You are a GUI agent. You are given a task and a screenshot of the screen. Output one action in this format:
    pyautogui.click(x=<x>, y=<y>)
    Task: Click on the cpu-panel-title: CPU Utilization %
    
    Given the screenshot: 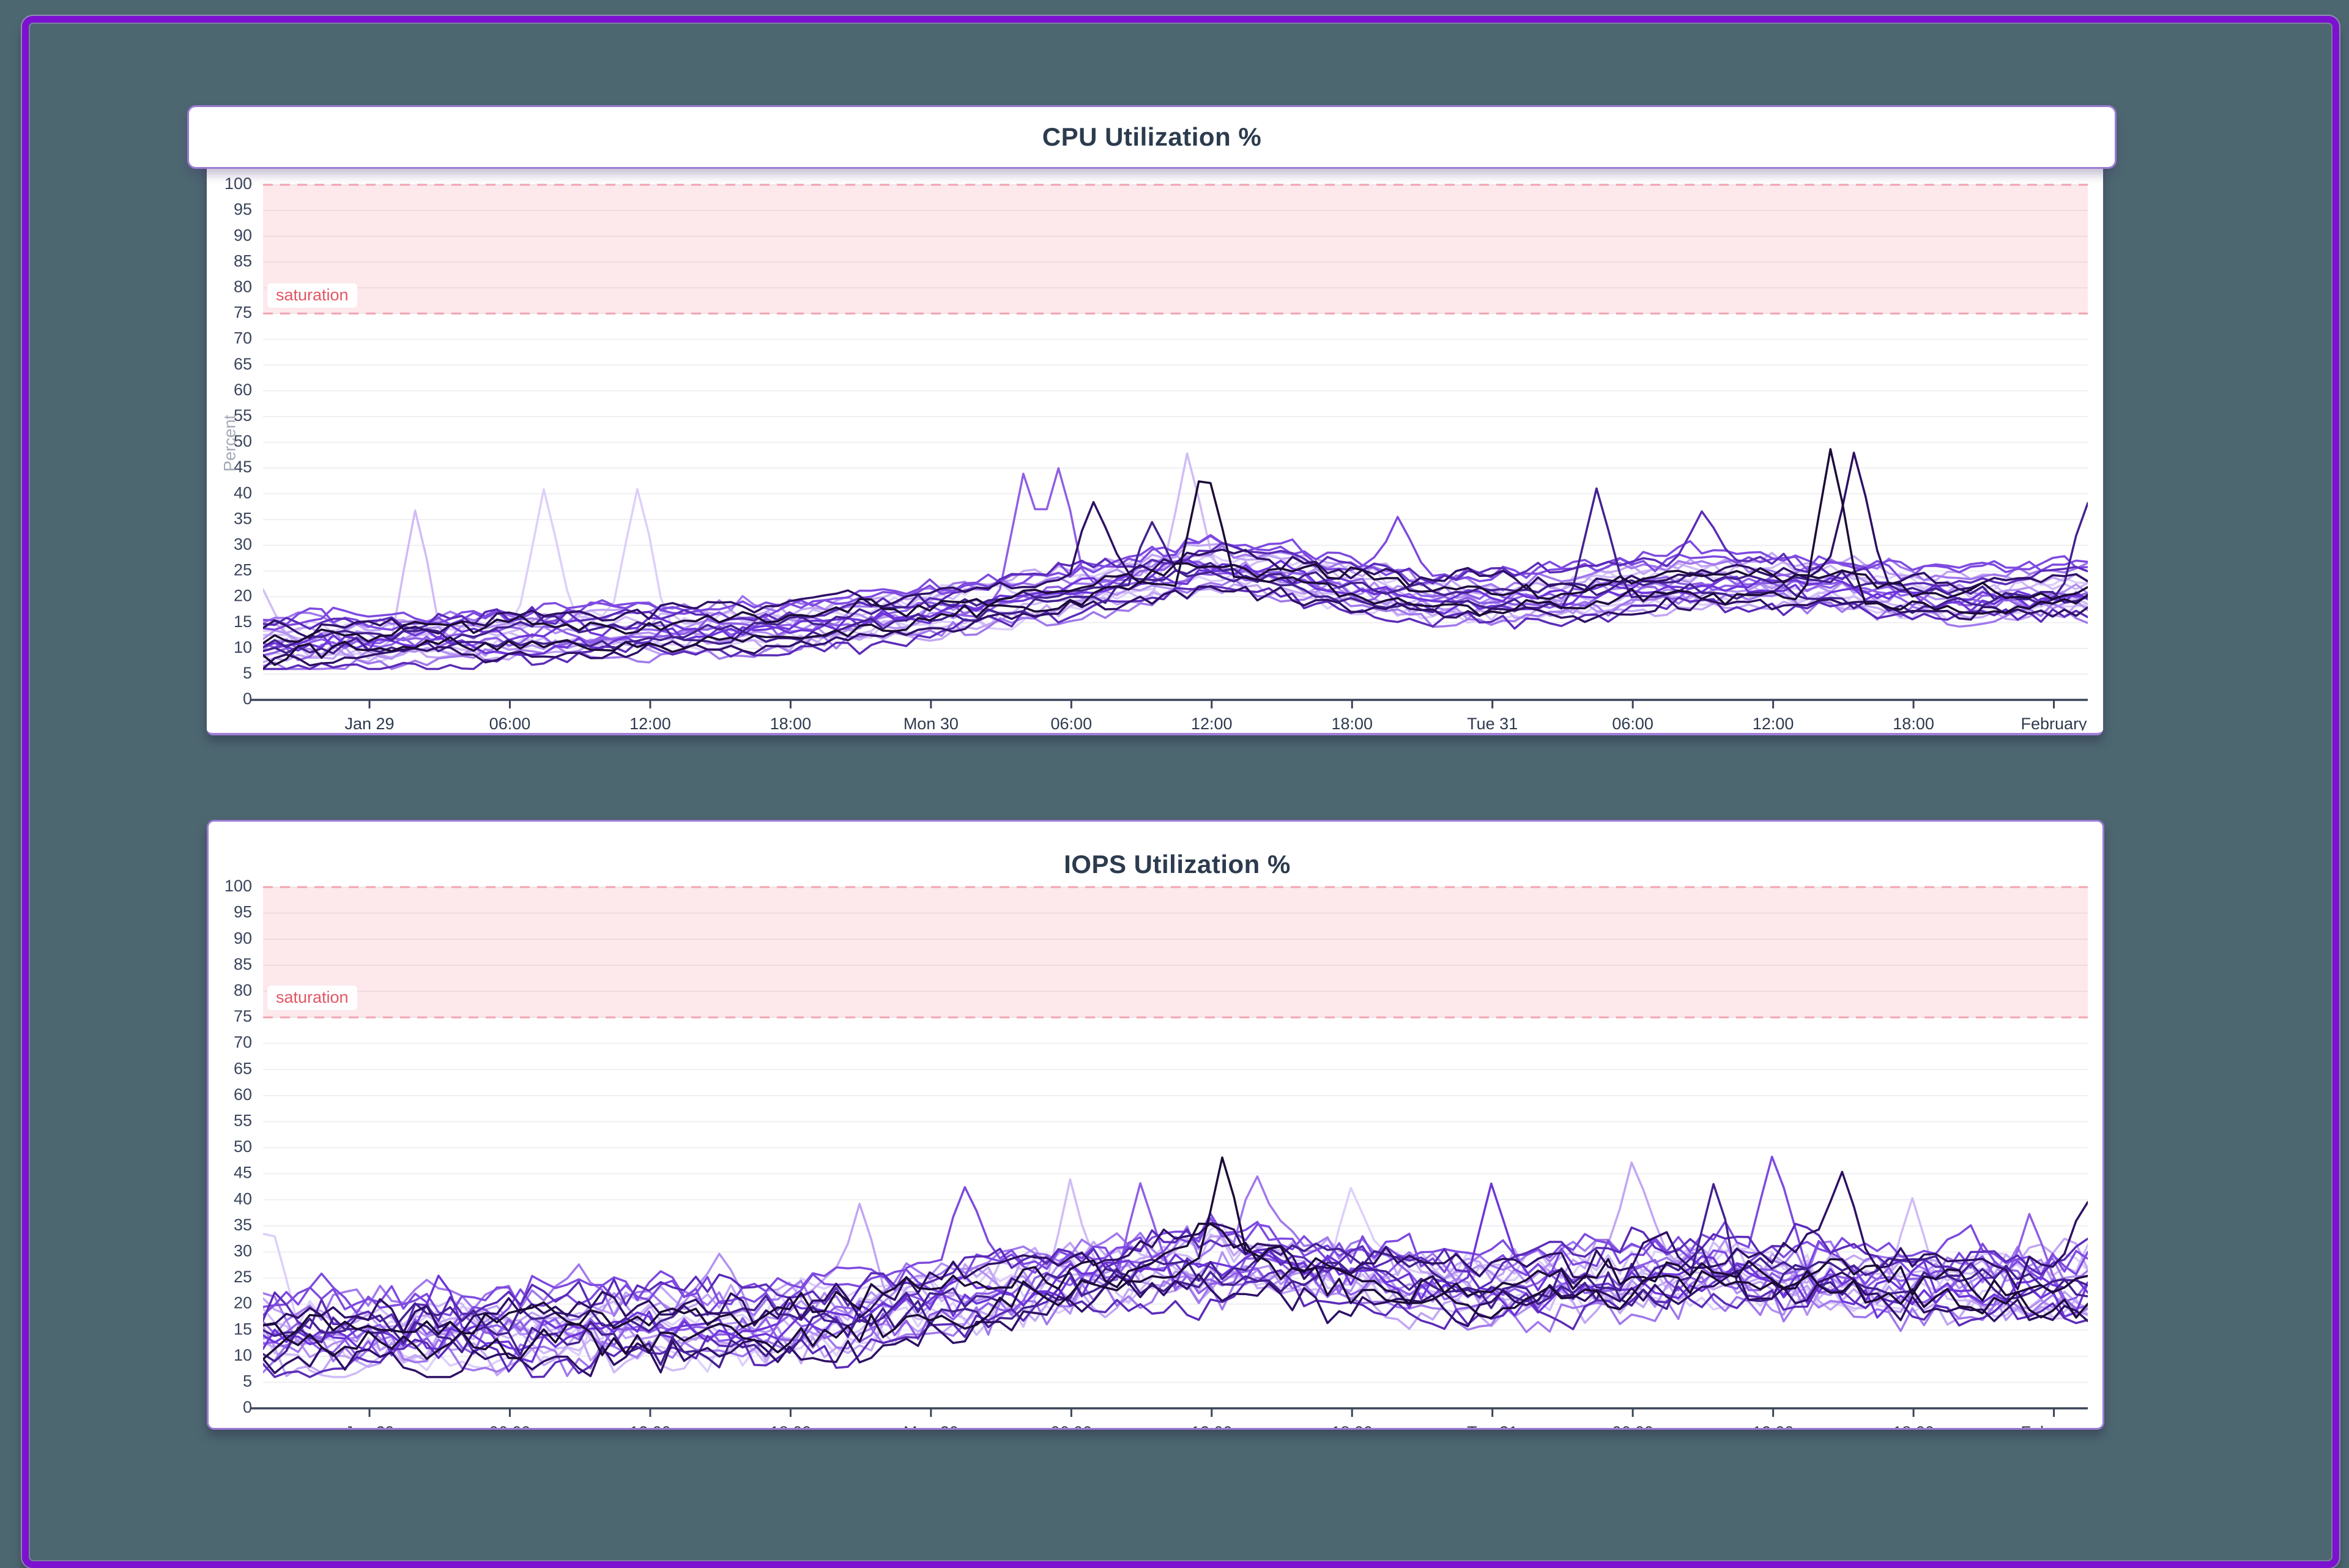 What is the action you would take?
    pyautogui.click(x=1152, y=136)
    